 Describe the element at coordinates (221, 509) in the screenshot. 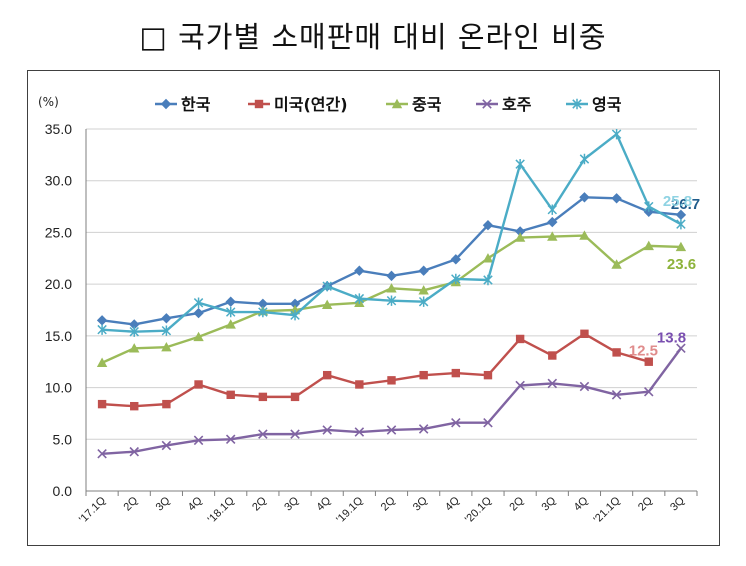

I see `x-tick-label: '18.1Q` at that location.